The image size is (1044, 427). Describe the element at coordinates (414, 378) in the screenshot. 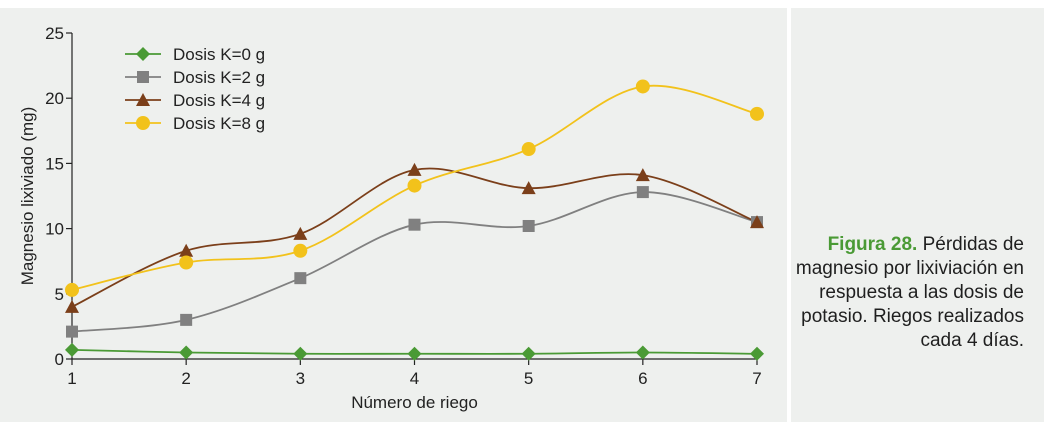

I see `x-tick-label: 4` at that location.